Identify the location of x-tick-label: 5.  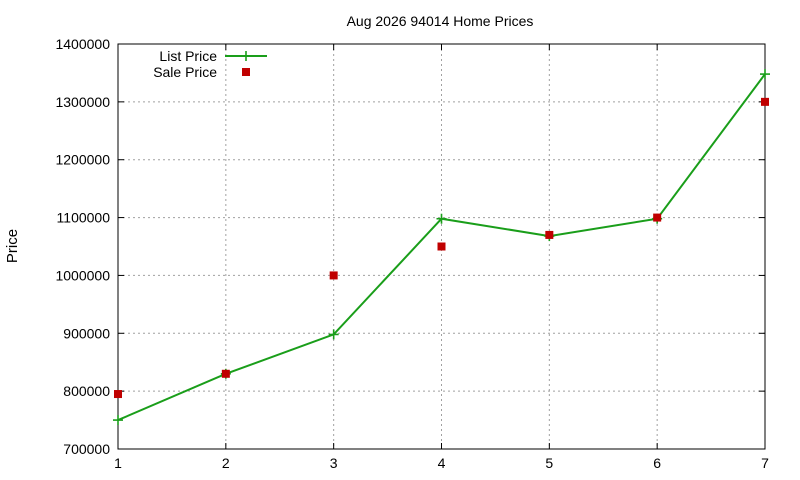
(549, 463).